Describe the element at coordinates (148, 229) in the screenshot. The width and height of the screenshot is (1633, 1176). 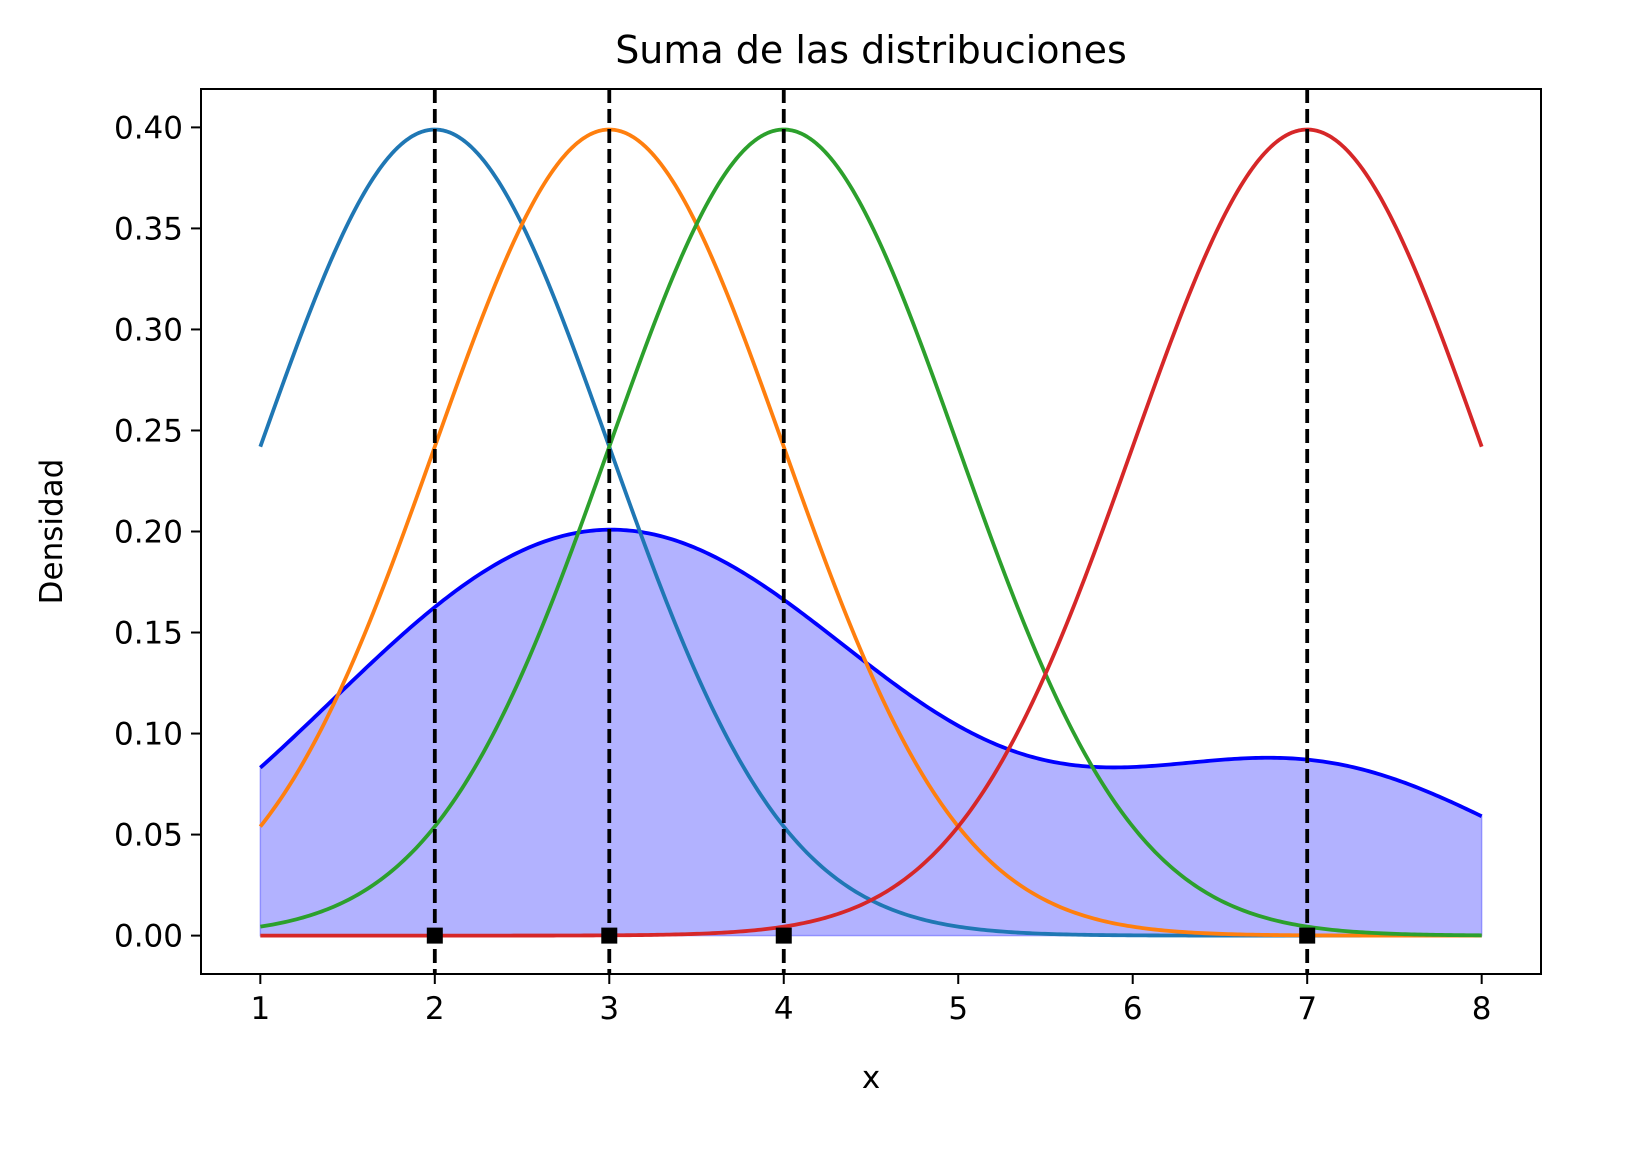
I see `y-tick-label: 0.35` at that location.